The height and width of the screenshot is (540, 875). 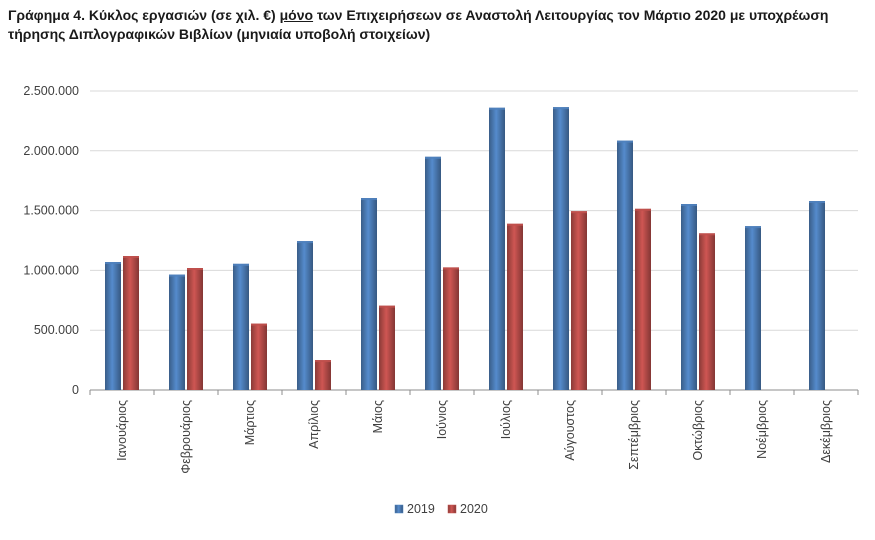 I want to click on x-tick-label: Δεκέμβριος, so click(x=826, y=431).